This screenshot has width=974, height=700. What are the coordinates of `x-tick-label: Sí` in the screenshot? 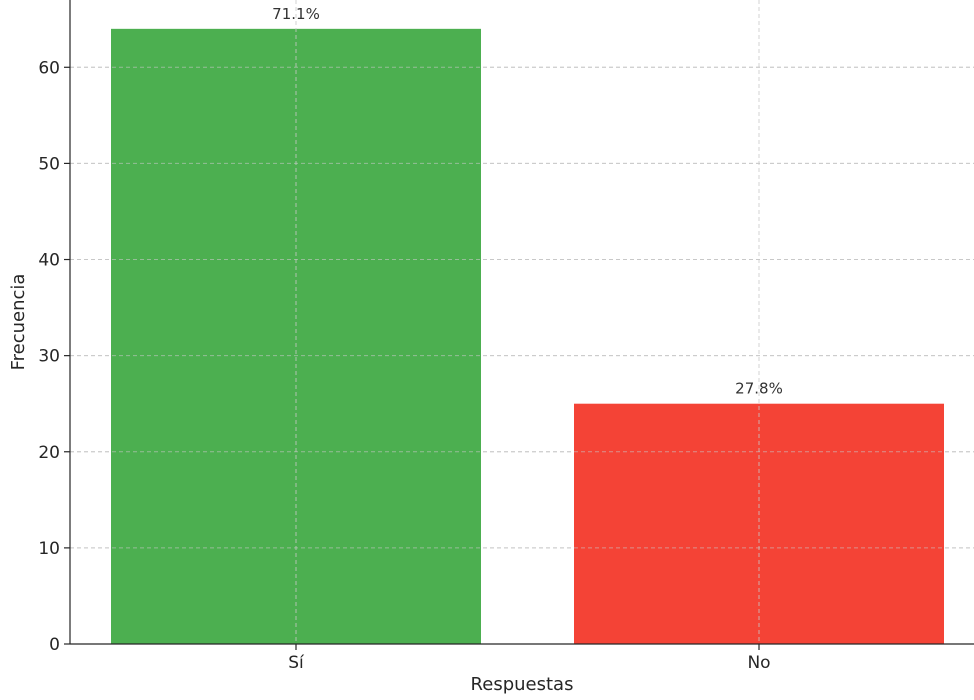 It's located at (296, 663).